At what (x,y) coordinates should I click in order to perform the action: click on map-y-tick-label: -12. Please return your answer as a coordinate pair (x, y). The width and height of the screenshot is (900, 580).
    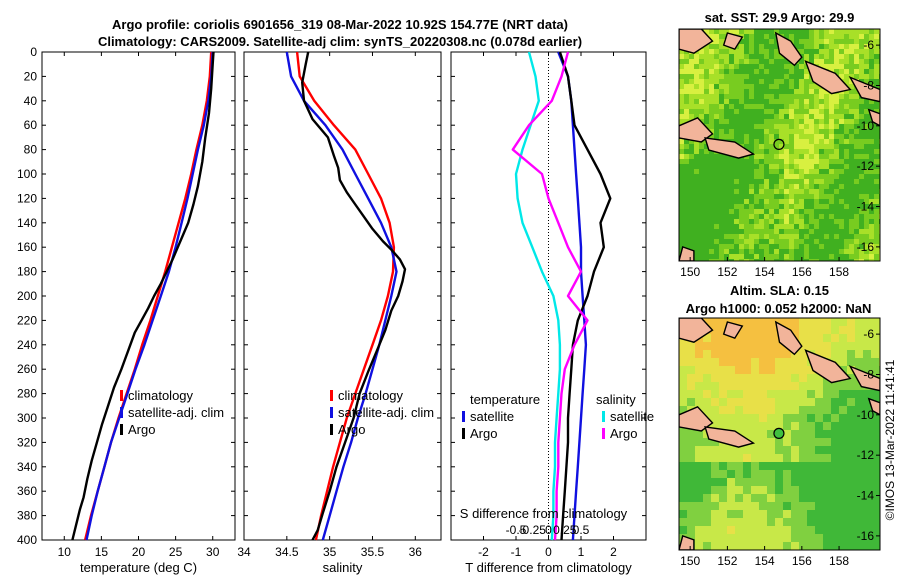
    Looking at the image, I should click on (866, 455).